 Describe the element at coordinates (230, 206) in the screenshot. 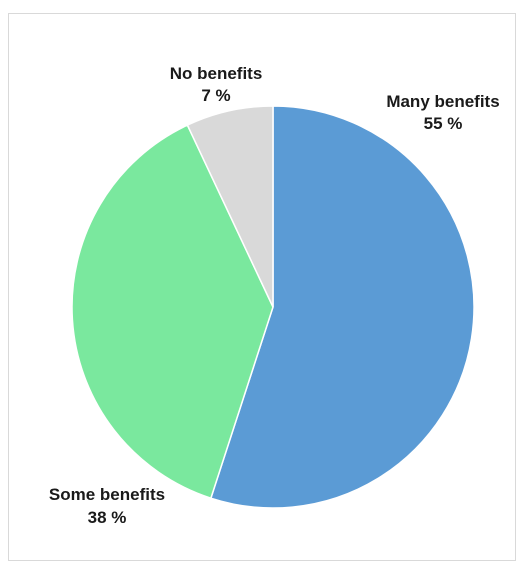

I see `pie-slice-no-benefits` at that location.